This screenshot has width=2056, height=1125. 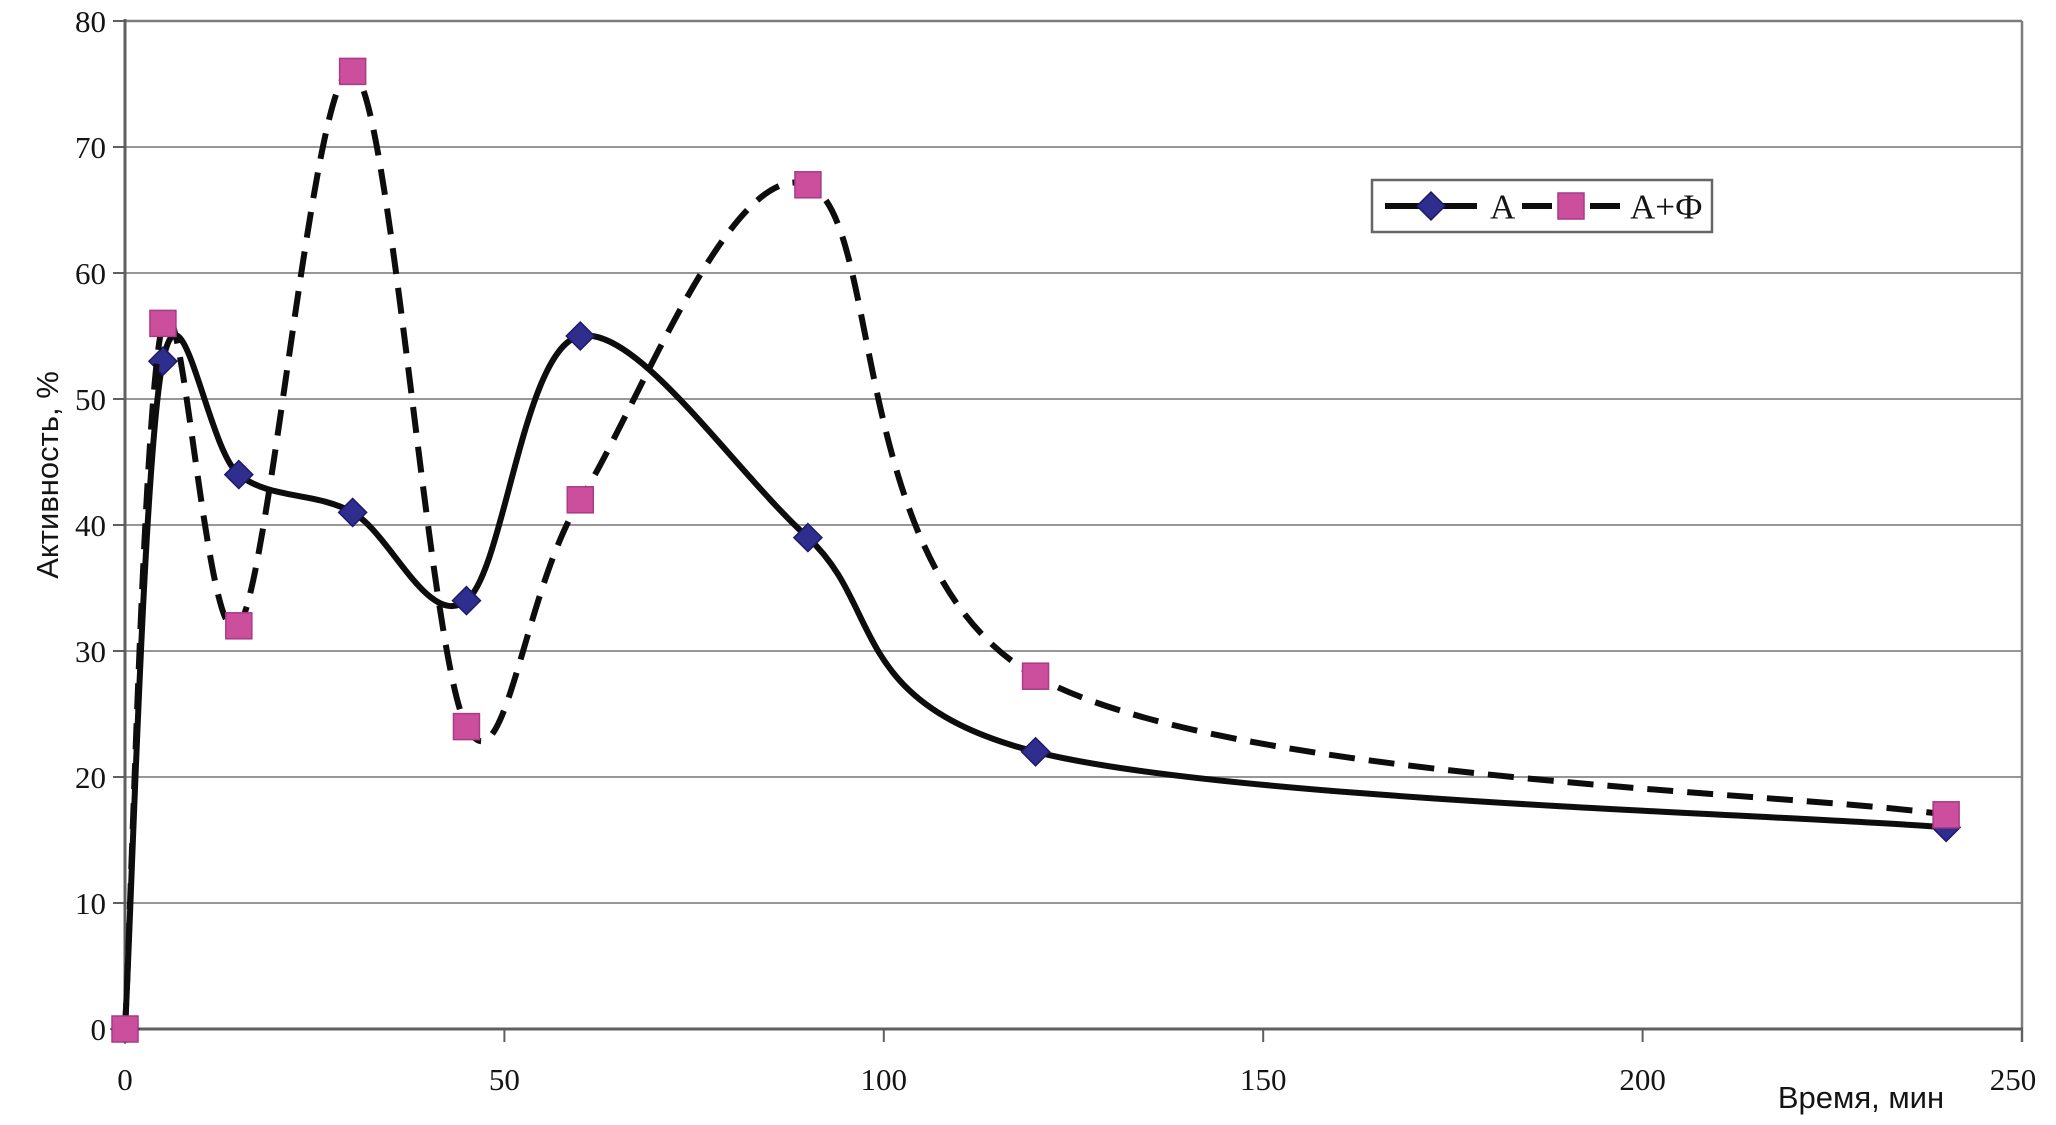 What do you see at coordinates (1431, 206) in the screenshot?
I see `legend-diamond-marker-icon` at bounding box center [1431, 206].